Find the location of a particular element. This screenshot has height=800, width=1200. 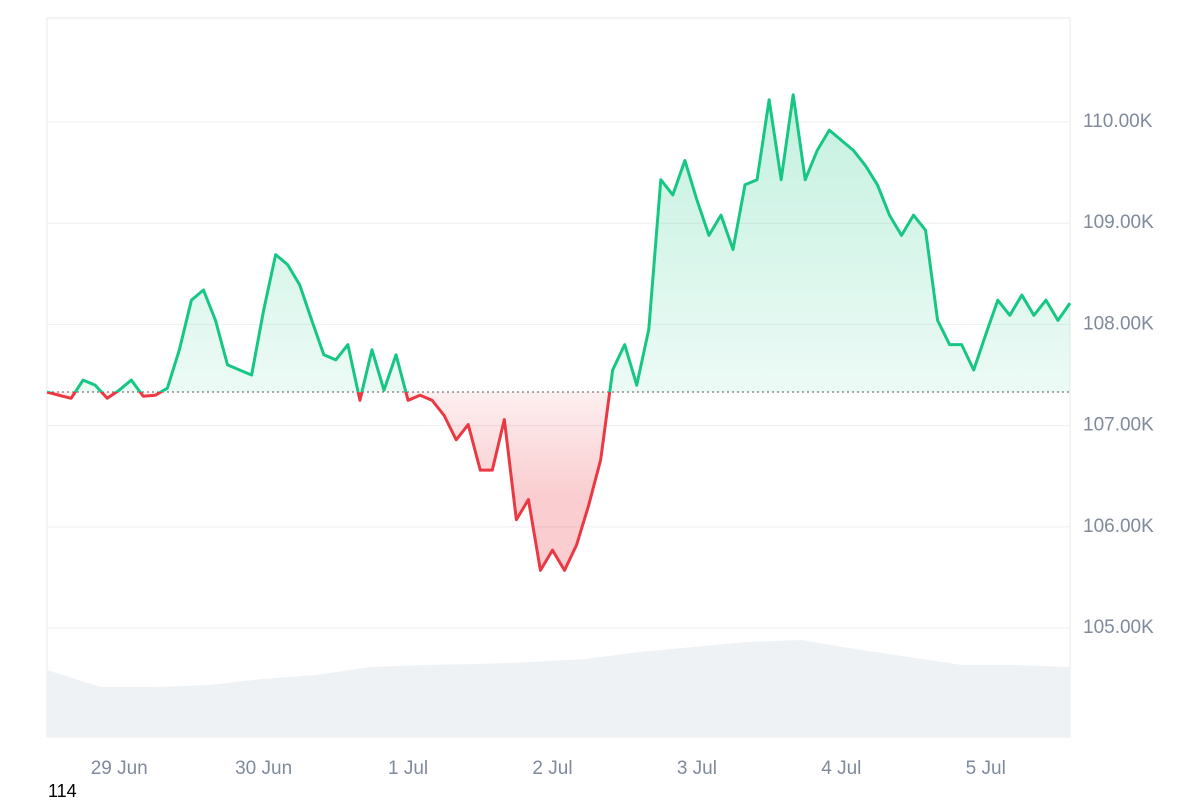

x-tick-label: 29 Jun is located at coordinates (119, 768).